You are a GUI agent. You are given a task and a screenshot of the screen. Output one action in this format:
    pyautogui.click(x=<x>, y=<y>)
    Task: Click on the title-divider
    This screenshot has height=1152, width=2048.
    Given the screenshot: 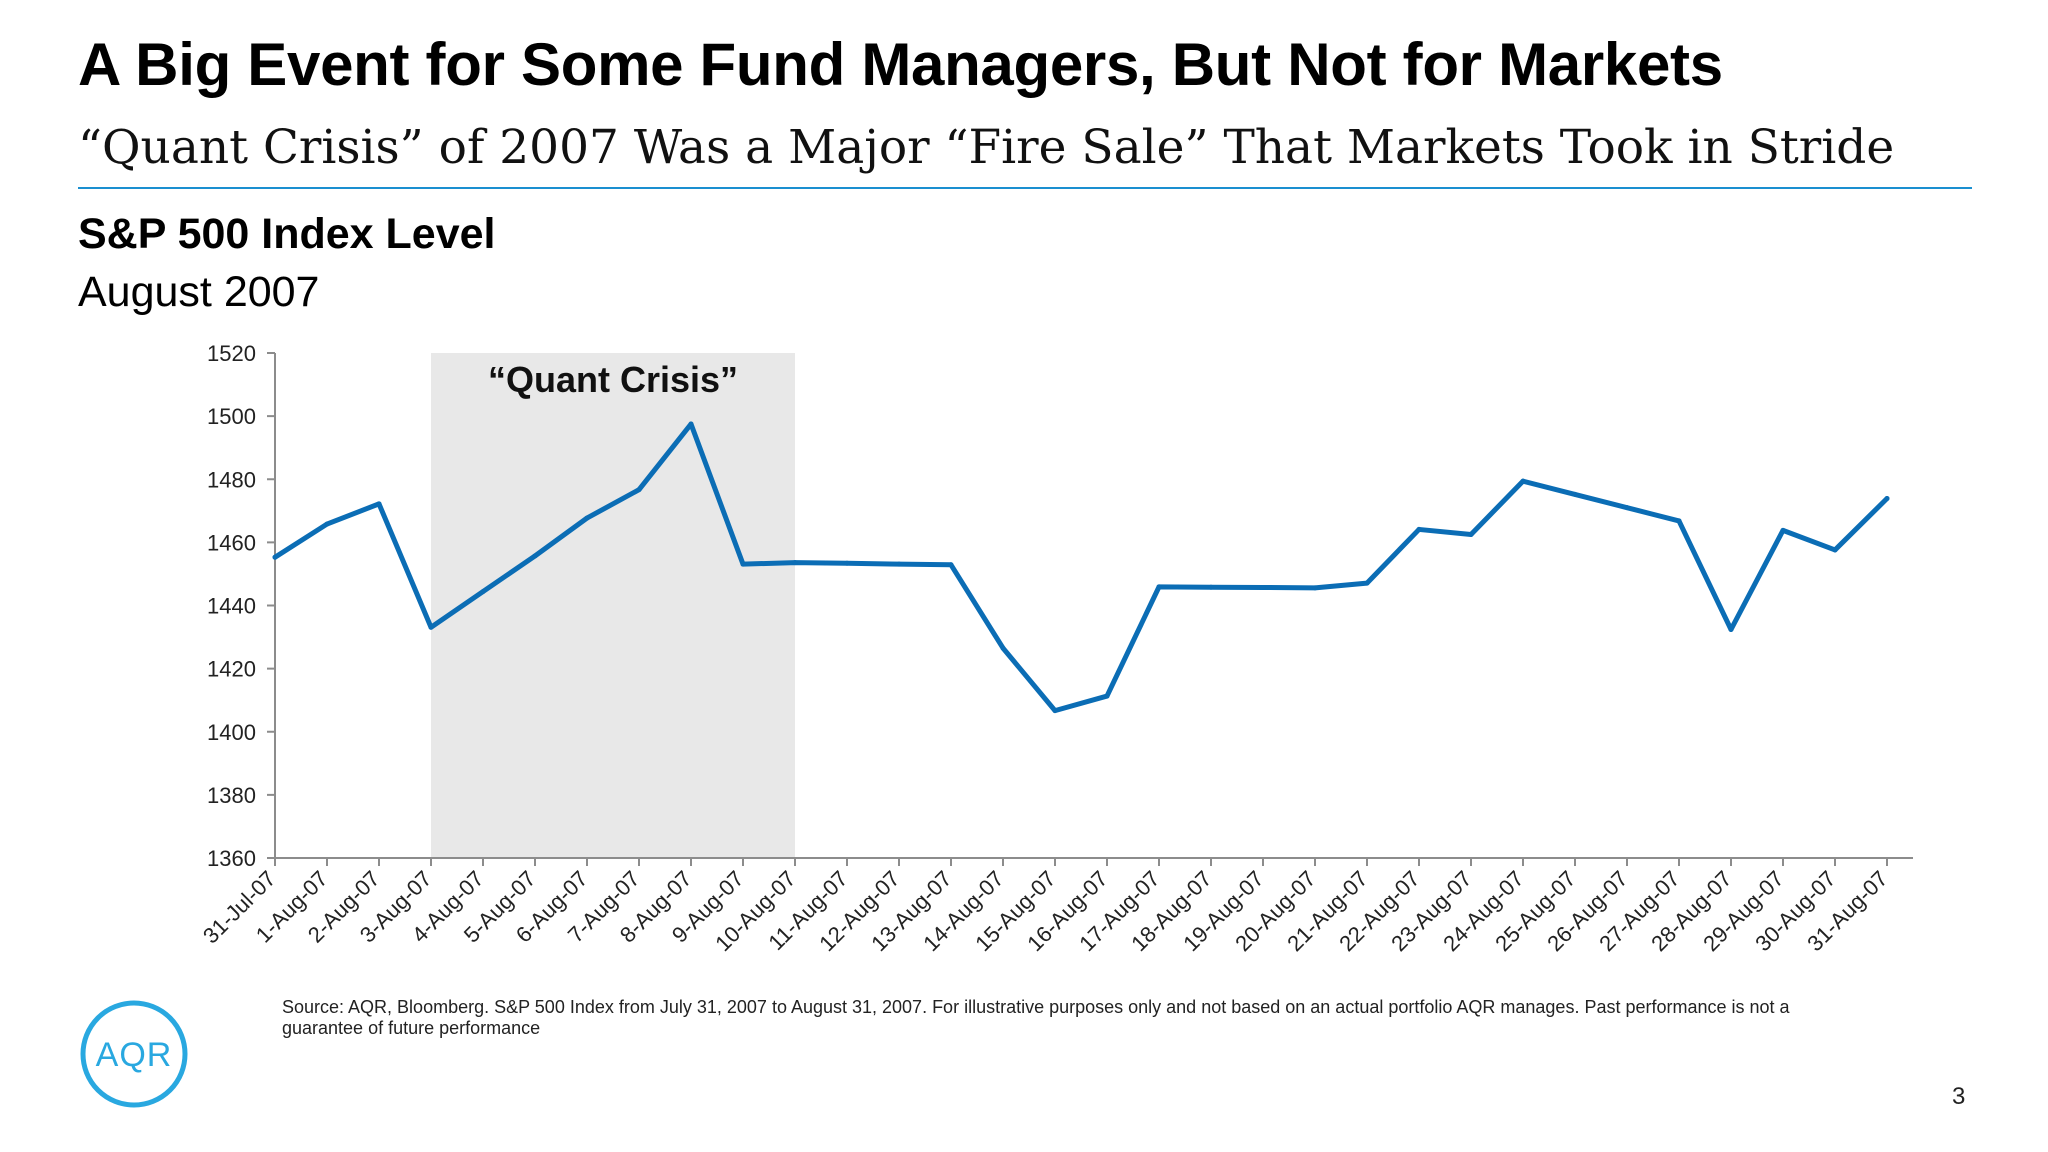 What is the action you would take?
    pyautogui.click(x=1025, y=188)
    